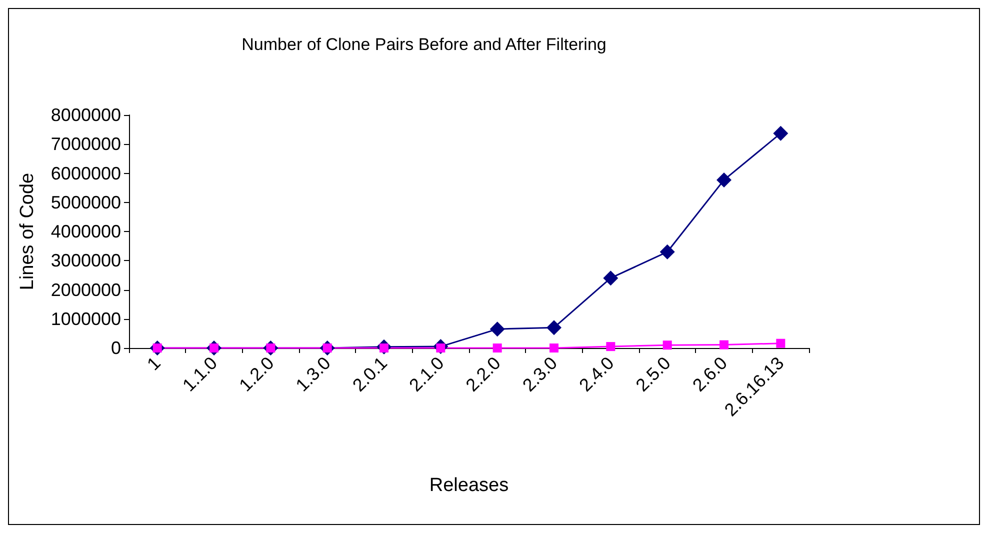  Describe the element at coordinates (85, 202) in the screenshot. I see `y-tick-label: 5000000` at that location.